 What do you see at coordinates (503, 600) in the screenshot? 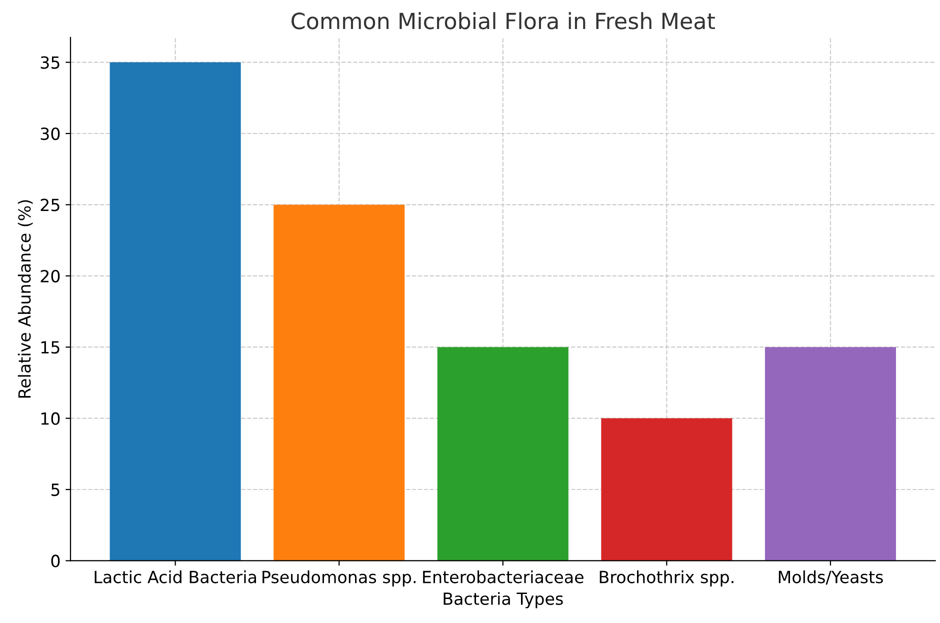
I see `x-axis-title: Bacteria Types` at bounding box center [503, 600].